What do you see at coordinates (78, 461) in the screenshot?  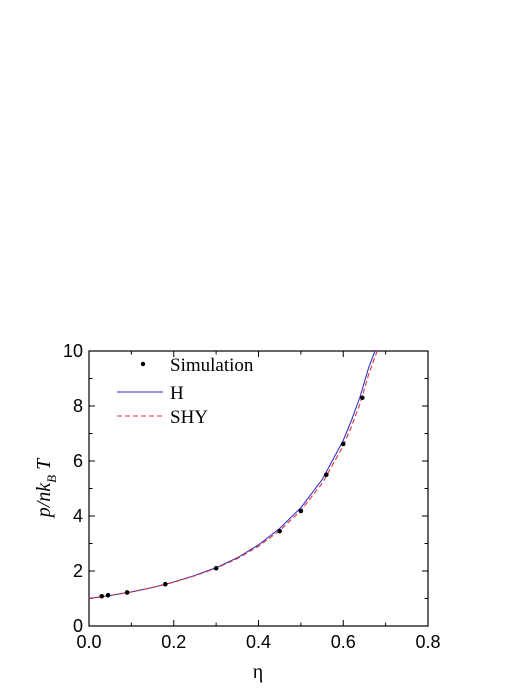 I see `y-tick-label: 6` at bounding box center [78, 461].